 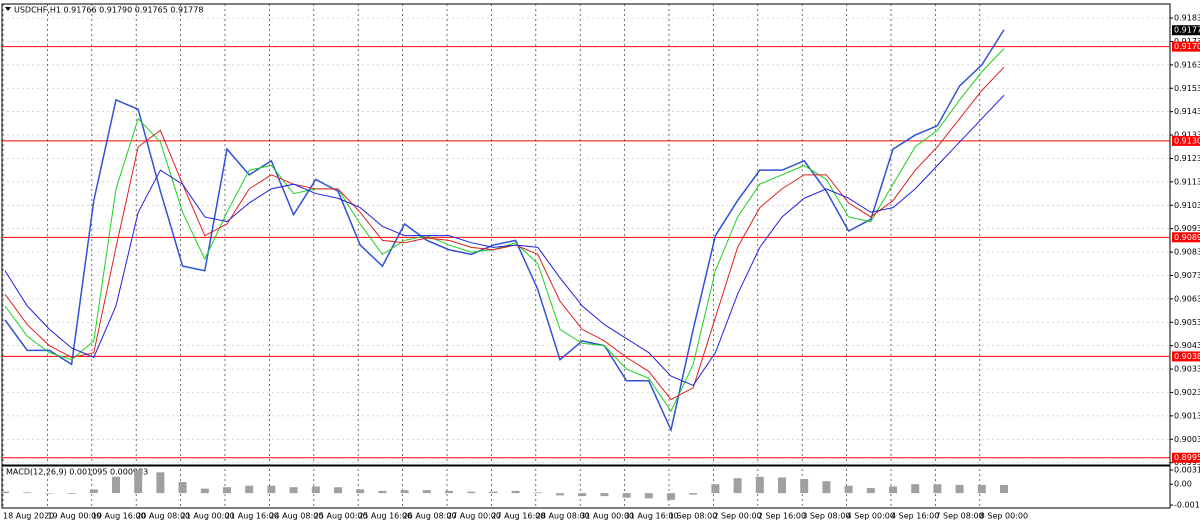 I want to click on y-tick-label: -0.00160, so click(x=1187, y=505).